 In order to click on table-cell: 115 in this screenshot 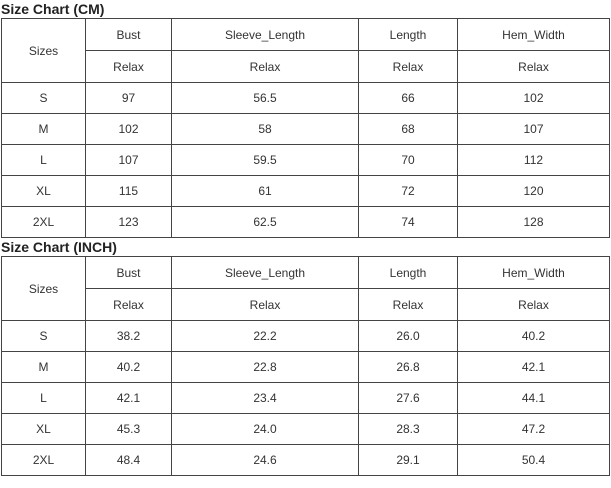, I will do `click(128, 191)`.